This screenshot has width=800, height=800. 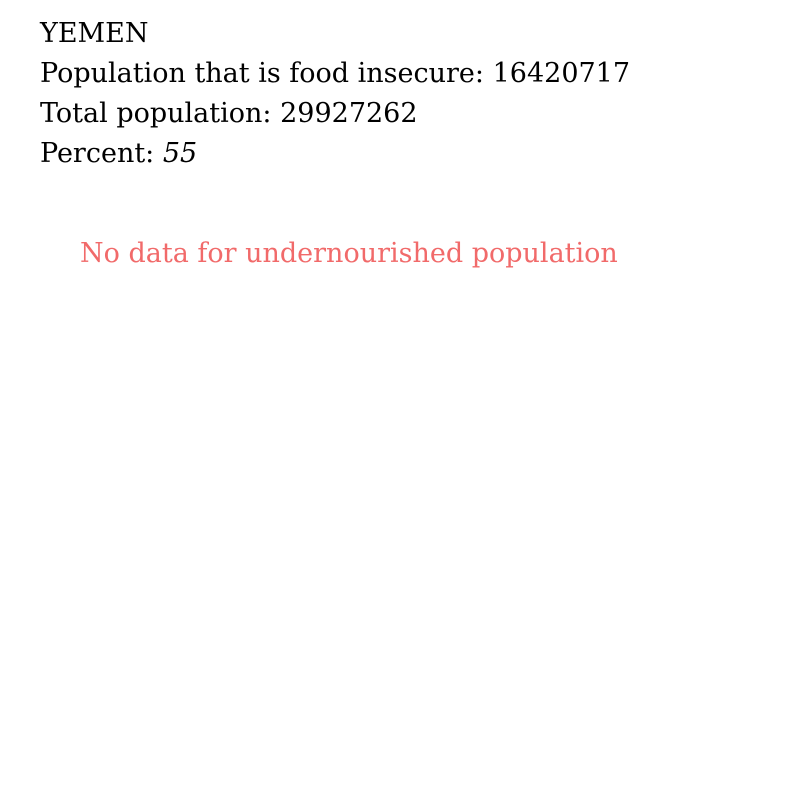 I want to click on country-name: YEMEN, so click(x=94, y=33).